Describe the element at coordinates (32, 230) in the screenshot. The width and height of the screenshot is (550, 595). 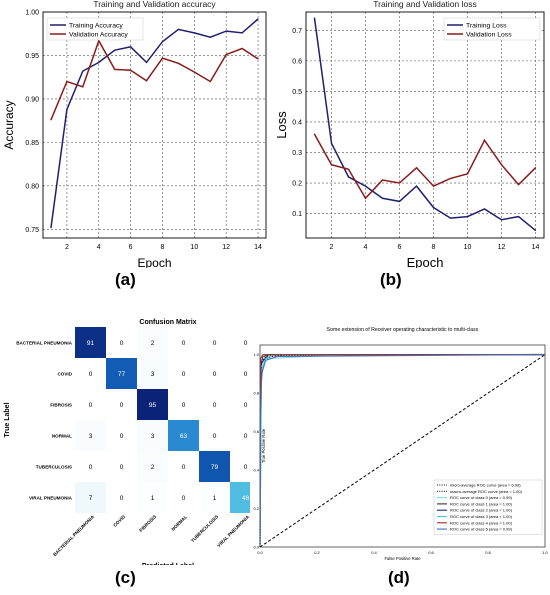
I see `y-tick-label: 0.75` at that location.